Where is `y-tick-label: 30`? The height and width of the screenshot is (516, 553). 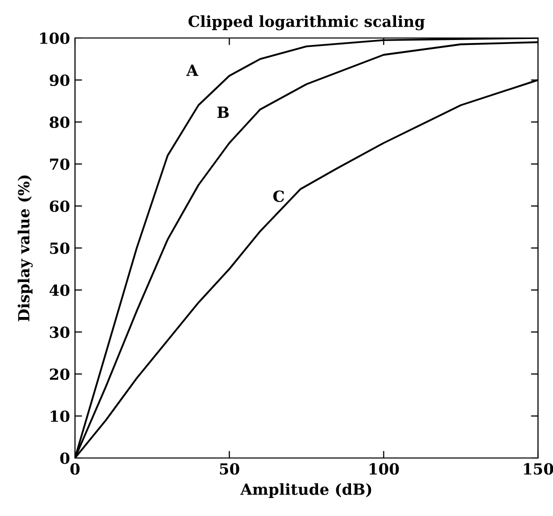
y-tick-label: 30 is located at coordinates (60, 332).